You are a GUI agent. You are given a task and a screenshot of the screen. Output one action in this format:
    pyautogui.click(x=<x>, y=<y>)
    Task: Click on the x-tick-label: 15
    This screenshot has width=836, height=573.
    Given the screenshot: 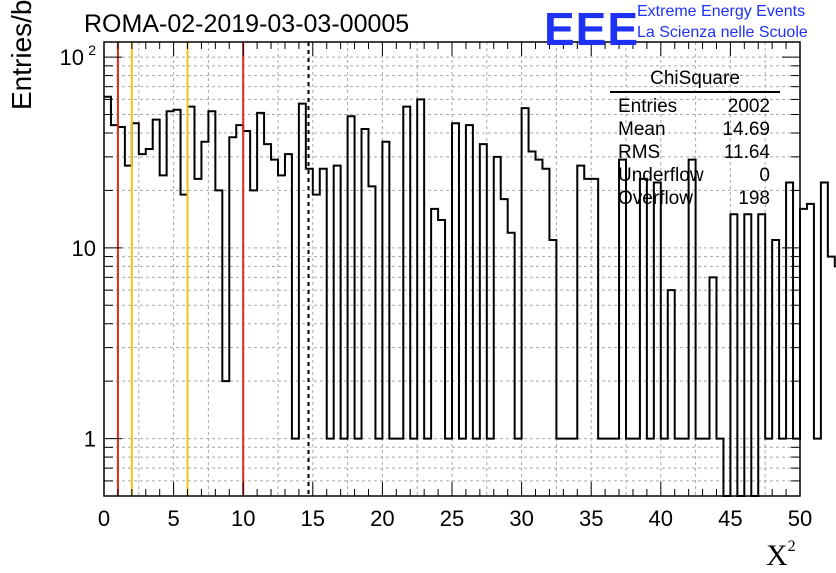 What is the action you would take?
    pyautogui.click(x=313, y=518)
    